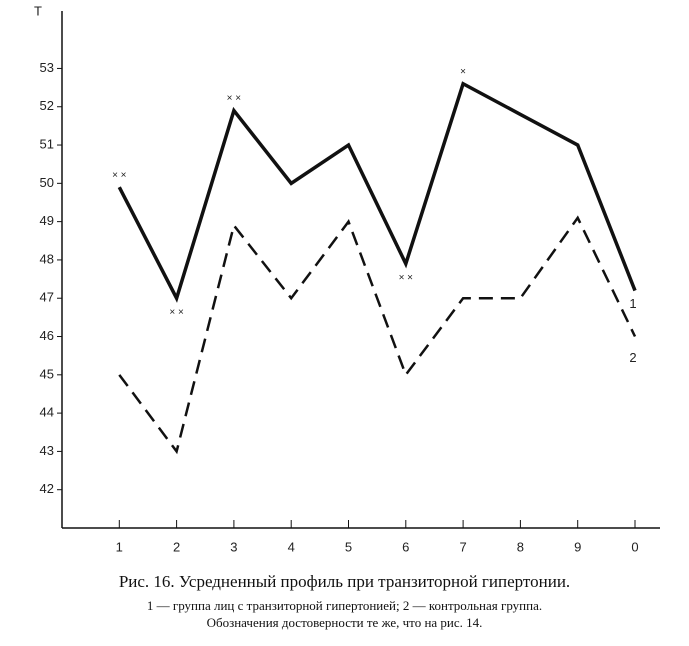 The height and width of the screenshot is (646, 689). I want to click on x-tick-label: 8, so click(520, 546).